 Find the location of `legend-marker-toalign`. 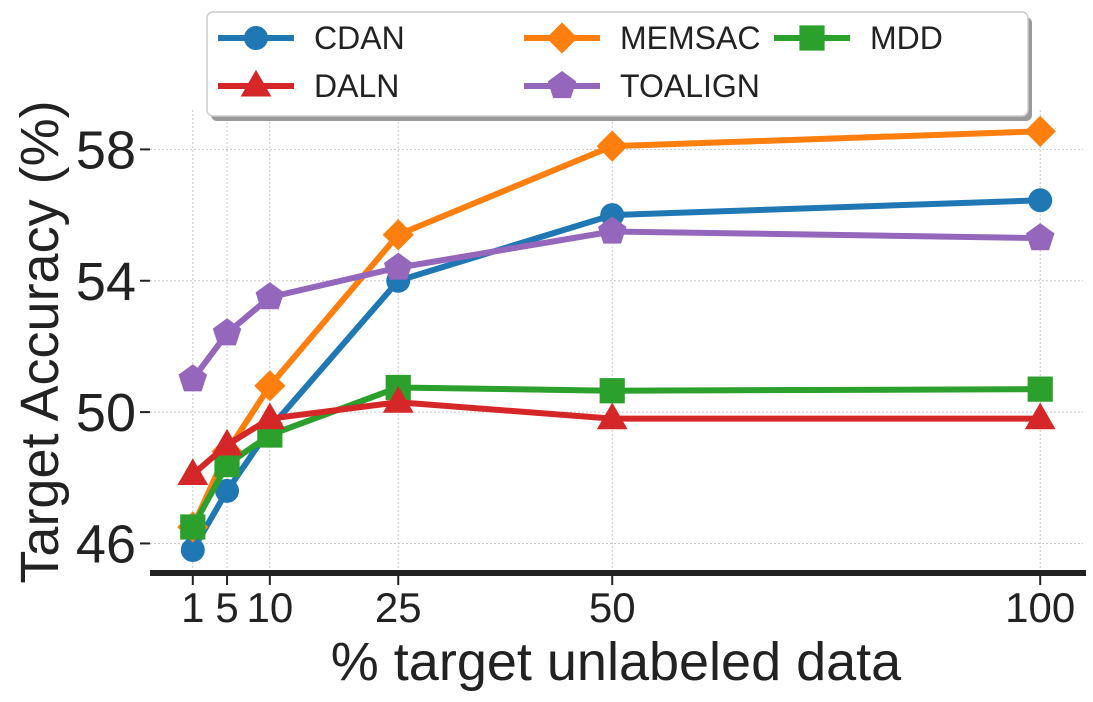

legend-marker-toalign is located at coordinates (562, 85).